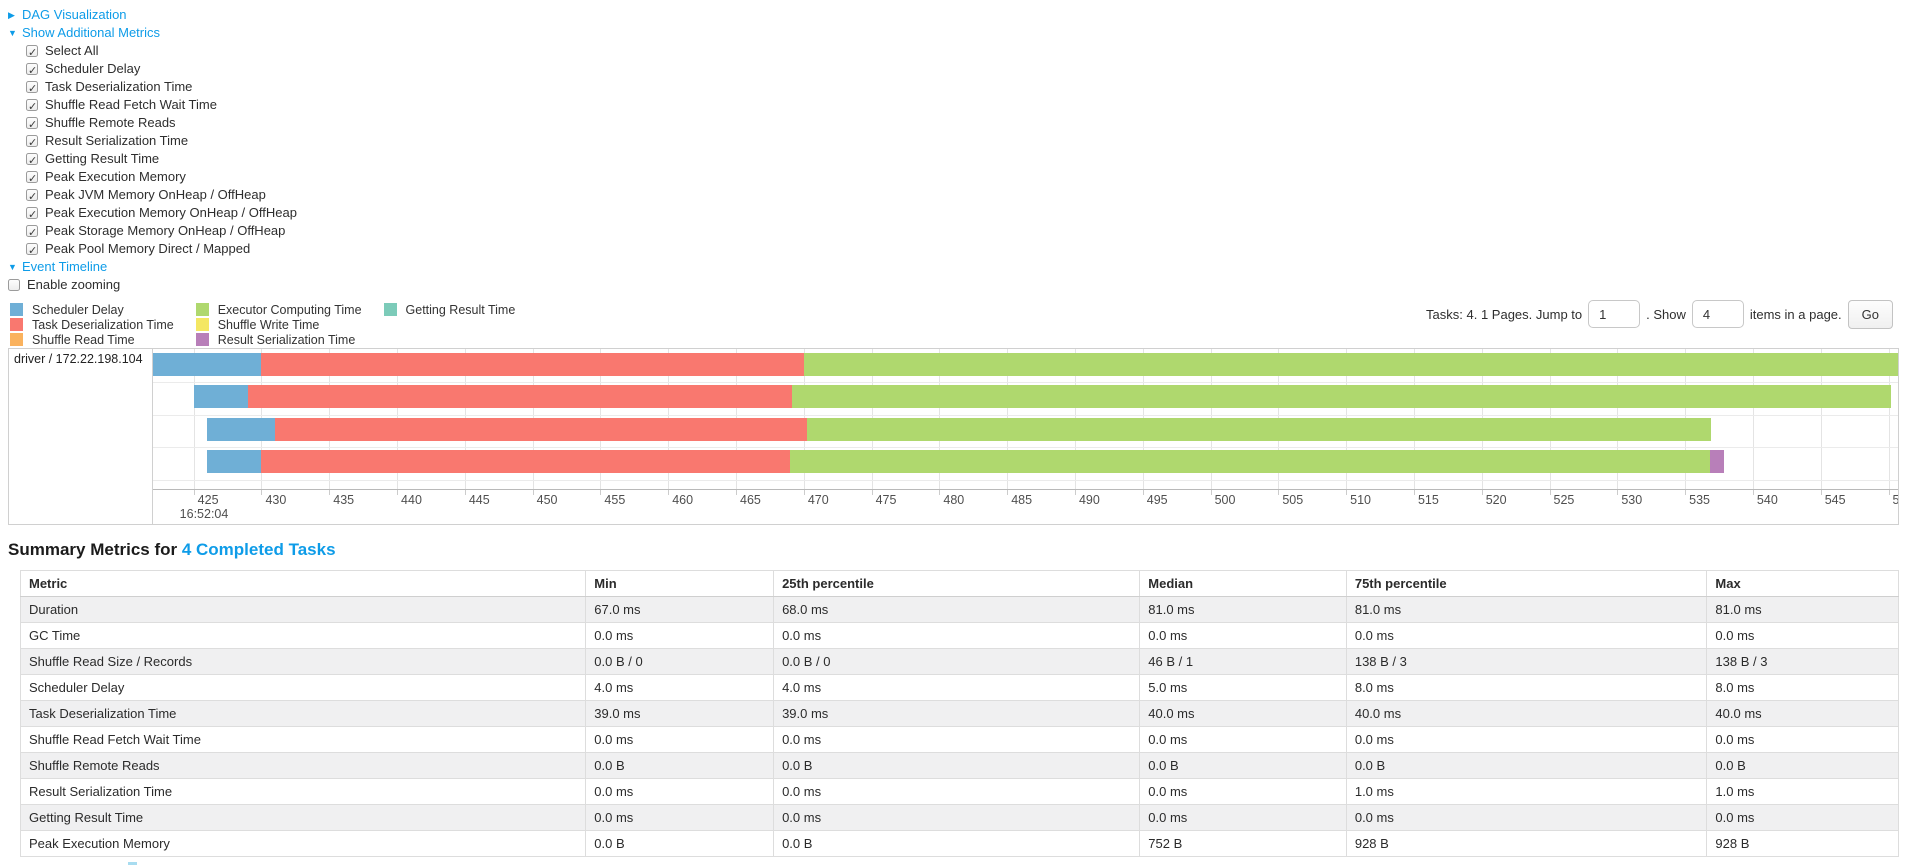 The image size is (1907, 865). I want to click on dag-visualization-toggle: ▶ DAG Visualization, so click(67, 15).